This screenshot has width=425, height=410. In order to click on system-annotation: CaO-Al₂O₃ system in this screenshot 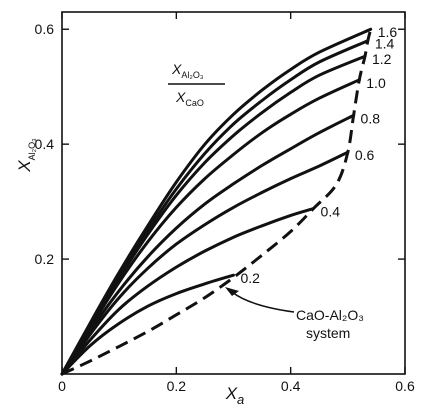, I will do `click(294, 314)`.